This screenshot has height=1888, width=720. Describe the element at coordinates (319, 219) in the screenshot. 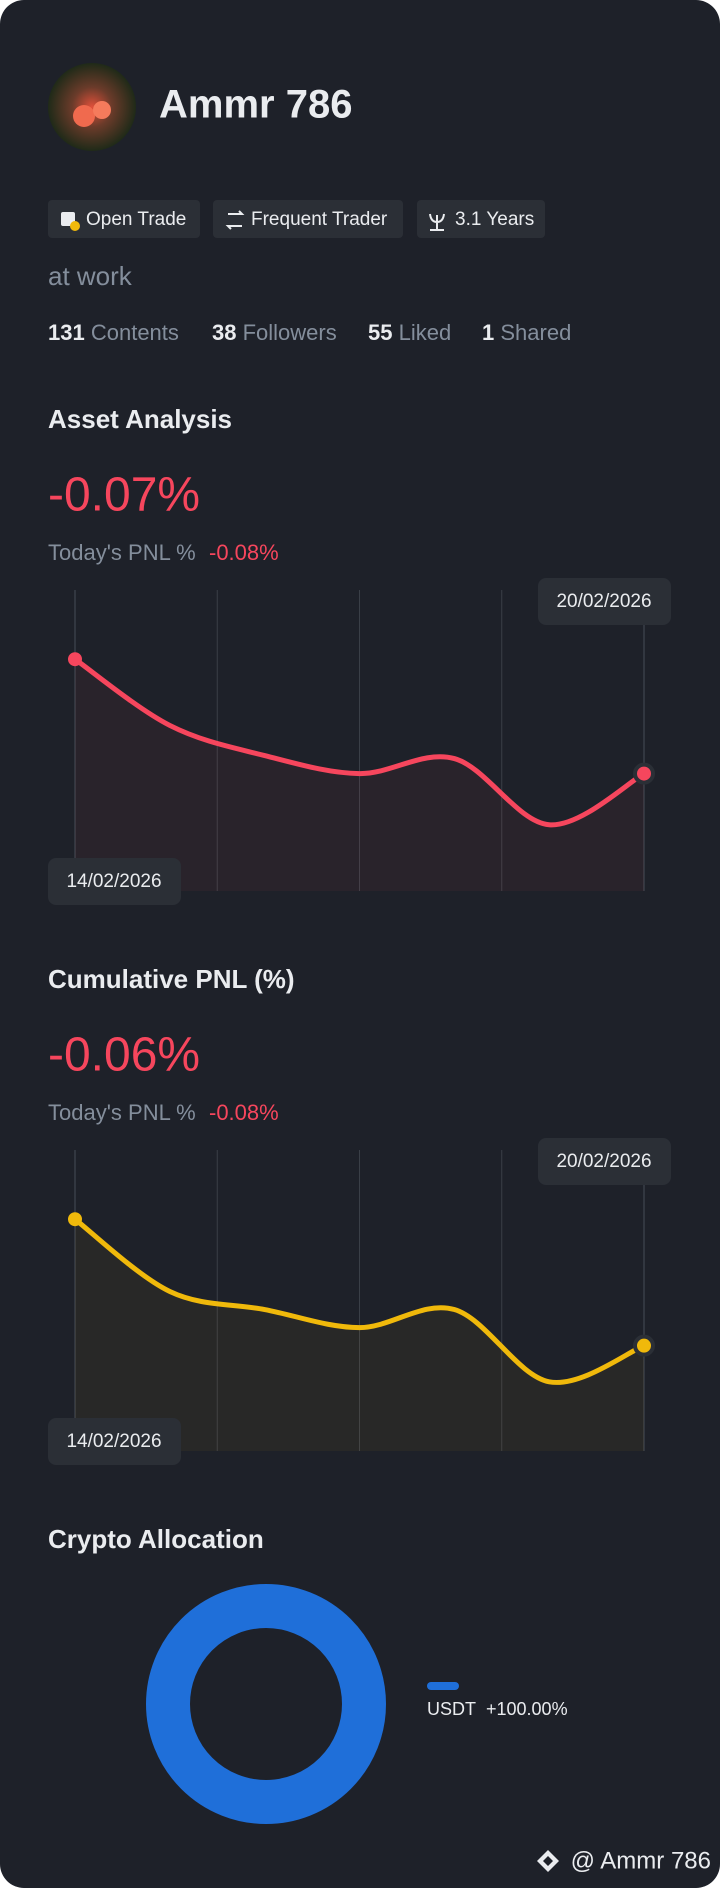

I see `tag-label: Frequent Trader` at that location.